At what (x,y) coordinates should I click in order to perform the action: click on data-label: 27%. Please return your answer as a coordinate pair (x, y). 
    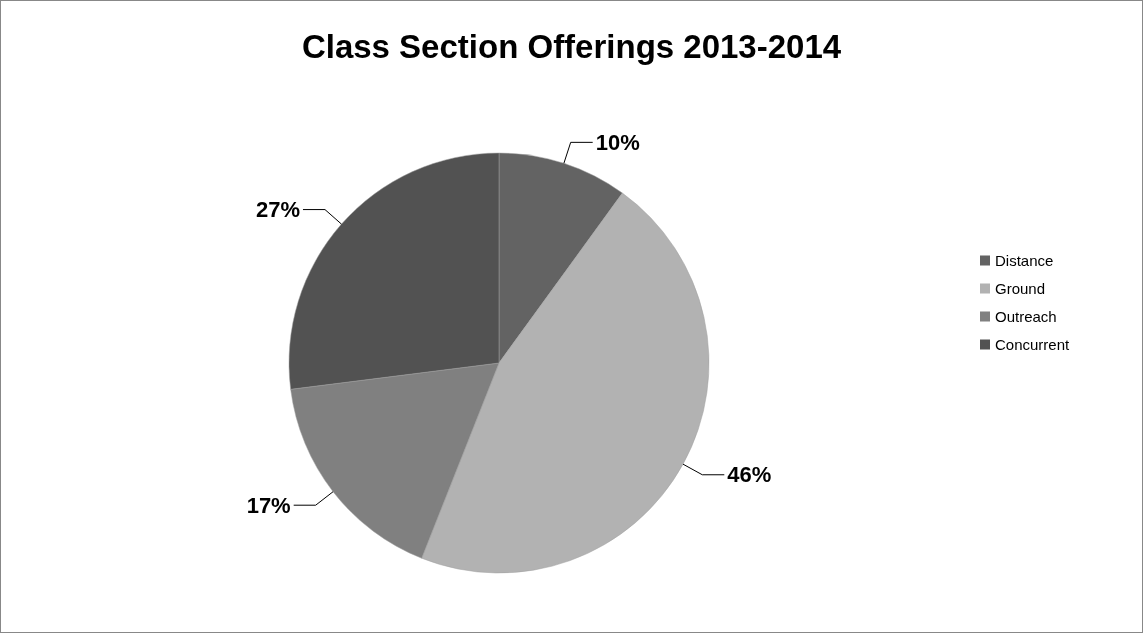
    Looking at the image, I should click on (277, 210).